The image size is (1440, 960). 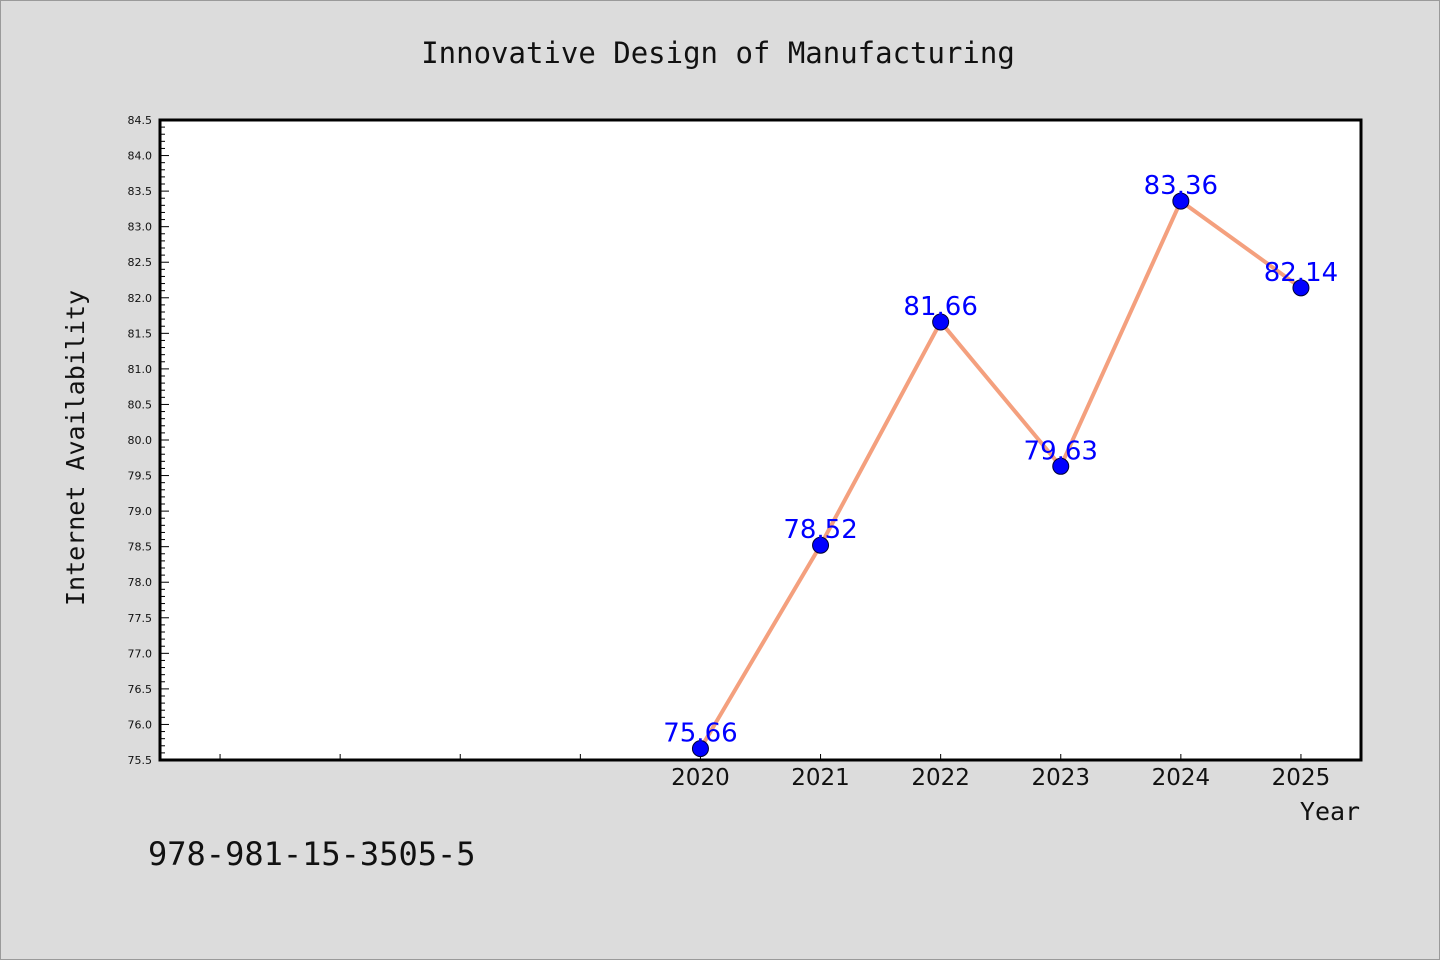 What do you see at coordinates (140, 120) in the screenshot?
I see `y-tick-label: 84.5` at bounding box center [140, 120].